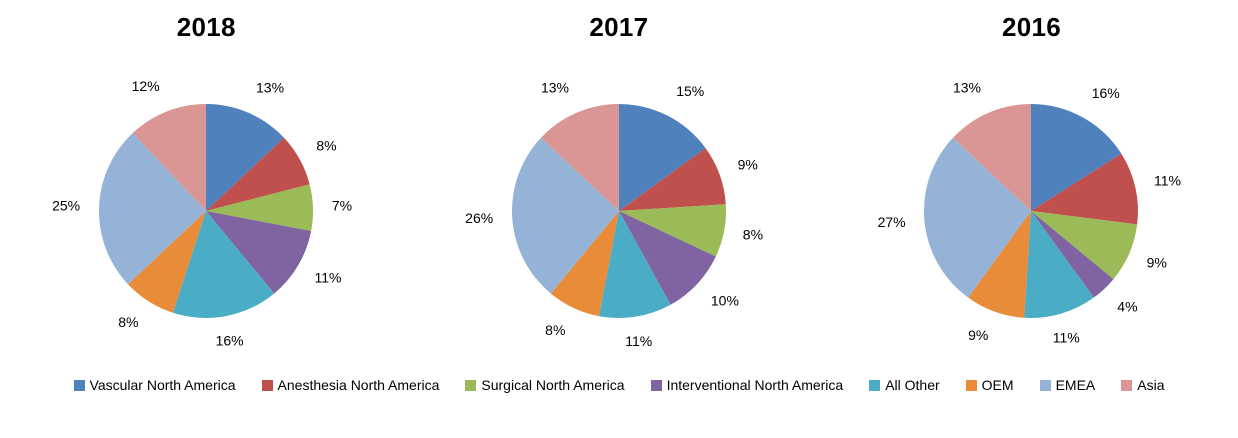  What do you see at coordinates (725, 301) in the screenshot?
I see `pie-label-interventional-north-america: 10%` at bounding box center [725, 301].